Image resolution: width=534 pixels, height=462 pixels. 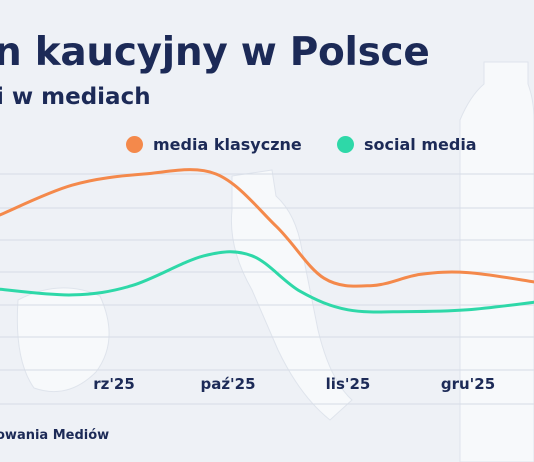 What do you see at coordinates (75, 97) in the screenshot?
I see `chart-subtitle: i w mediach` at bounding box center [75, 97].